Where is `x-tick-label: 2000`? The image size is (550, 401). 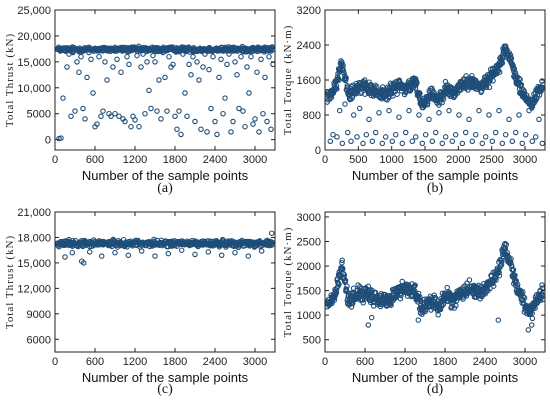 x-tick-label: 2000 is located at coordinates (458, 160).